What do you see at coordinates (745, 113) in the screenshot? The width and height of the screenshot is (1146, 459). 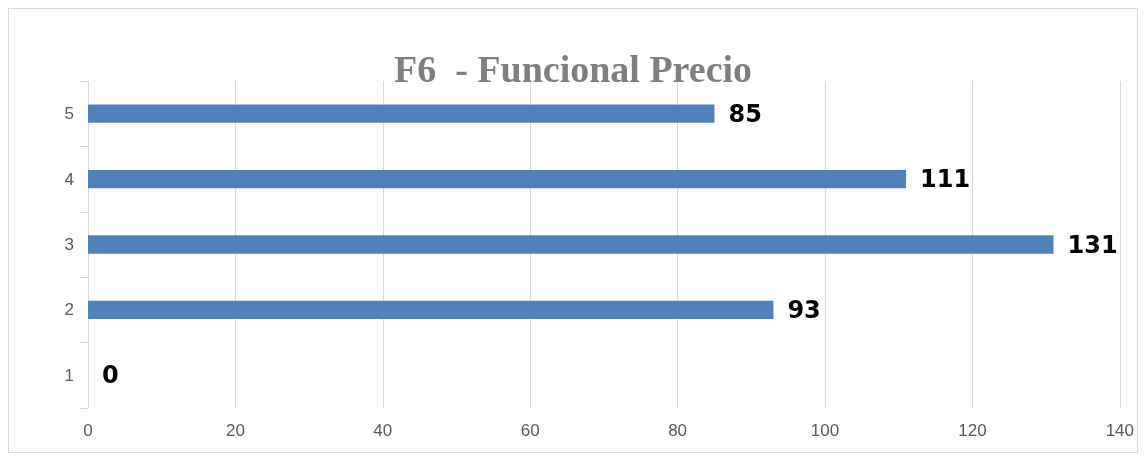 I see `data-label: 85` at bounding box center [745, 113].